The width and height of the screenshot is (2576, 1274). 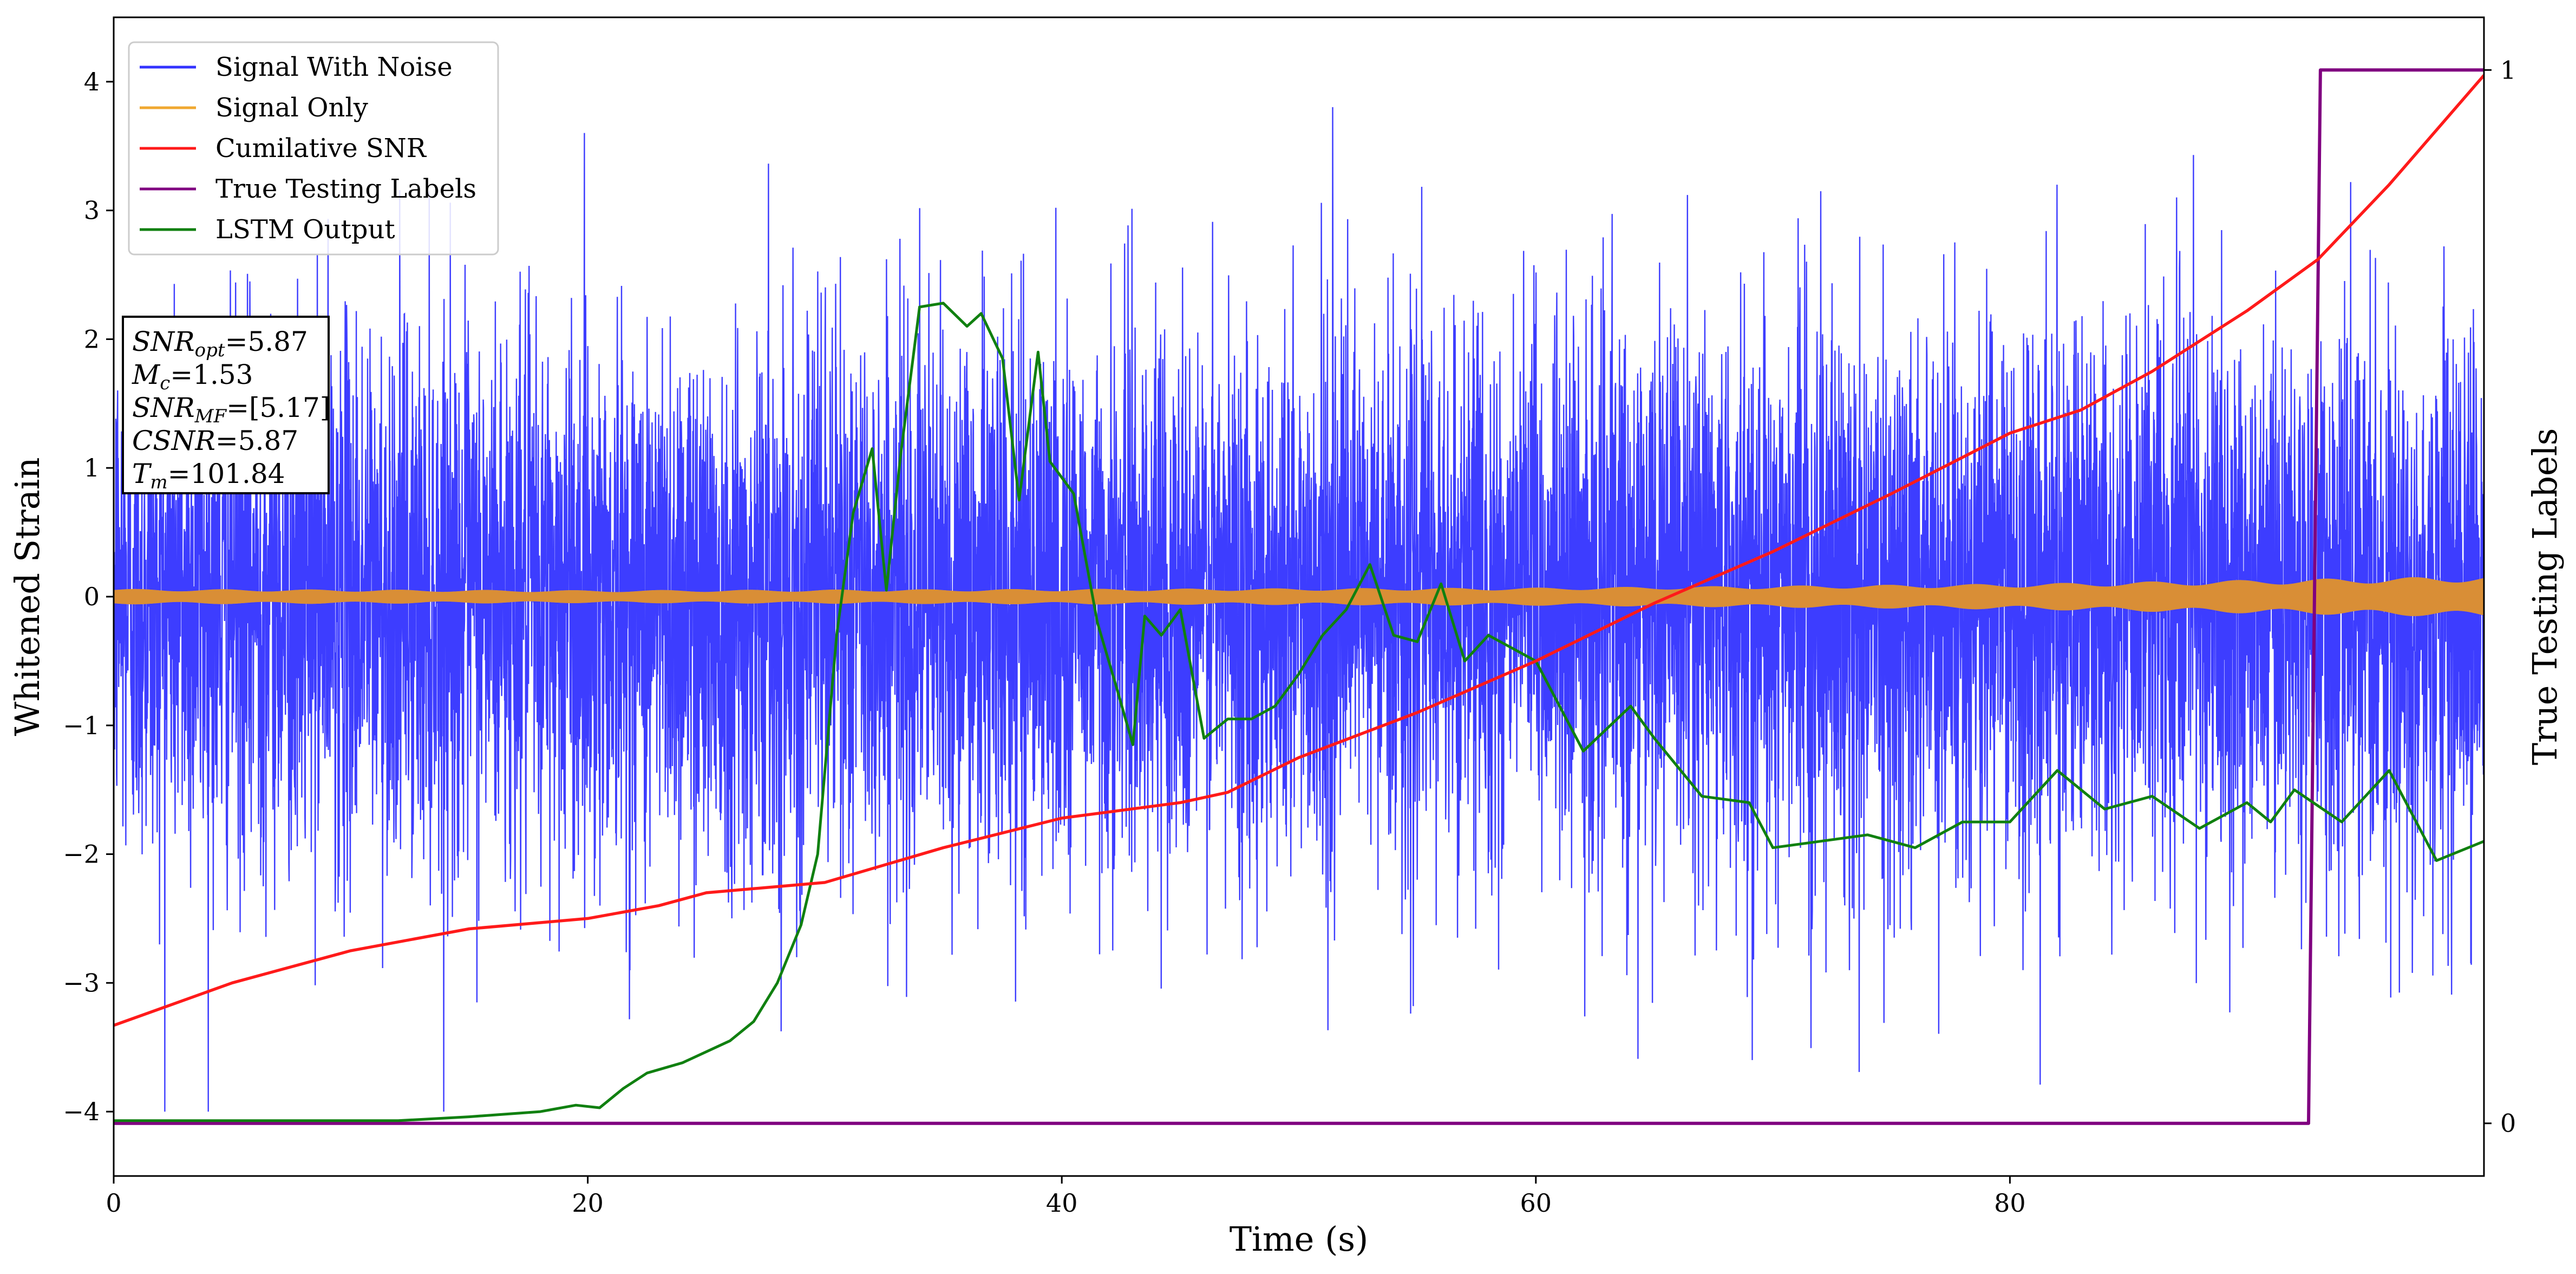 I want to click on y-tick-label: 0, so click(x=92, y=596).